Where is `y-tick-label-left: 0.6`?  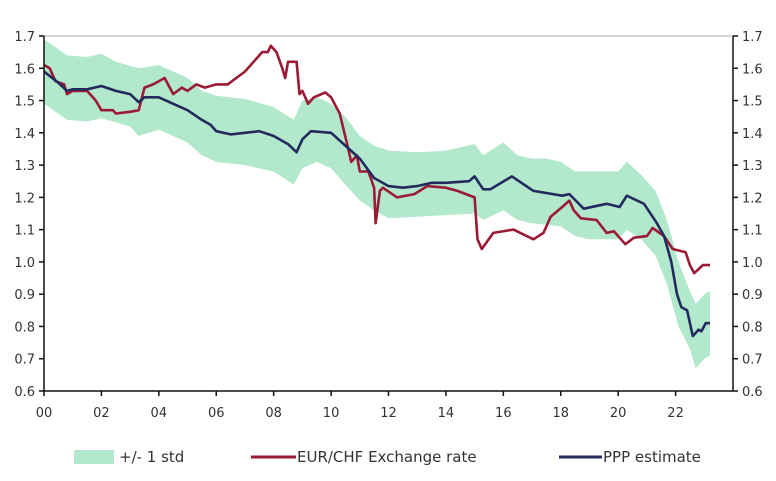 y-tick-label-left: 0.6 is located at coordinates (24, 392).